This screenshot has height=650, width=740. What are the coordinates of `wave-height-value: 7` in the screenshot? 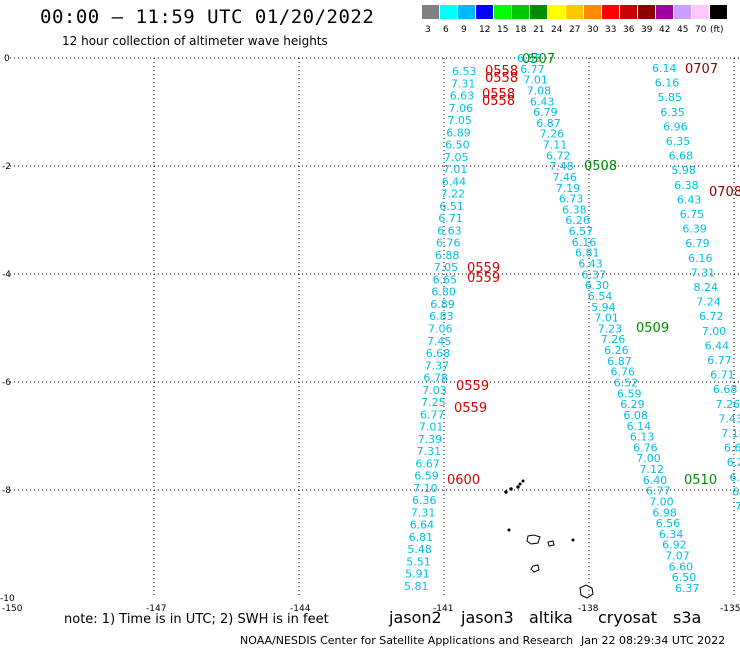 It's located at (737, 506).